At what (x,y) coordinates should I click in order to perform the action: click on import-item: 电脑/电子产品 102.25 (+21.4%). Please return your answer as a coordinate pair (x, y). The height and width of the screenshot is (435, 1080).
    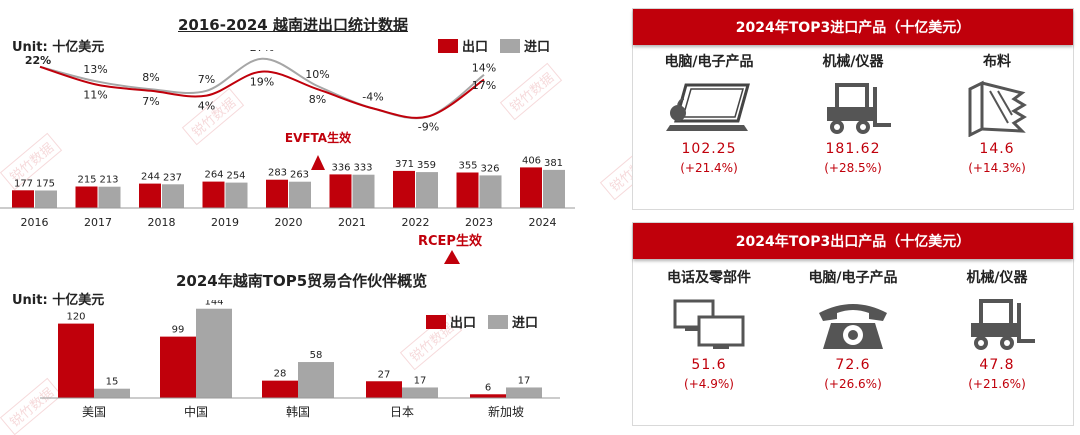
    Looking at the image, I should click on (709, 113).